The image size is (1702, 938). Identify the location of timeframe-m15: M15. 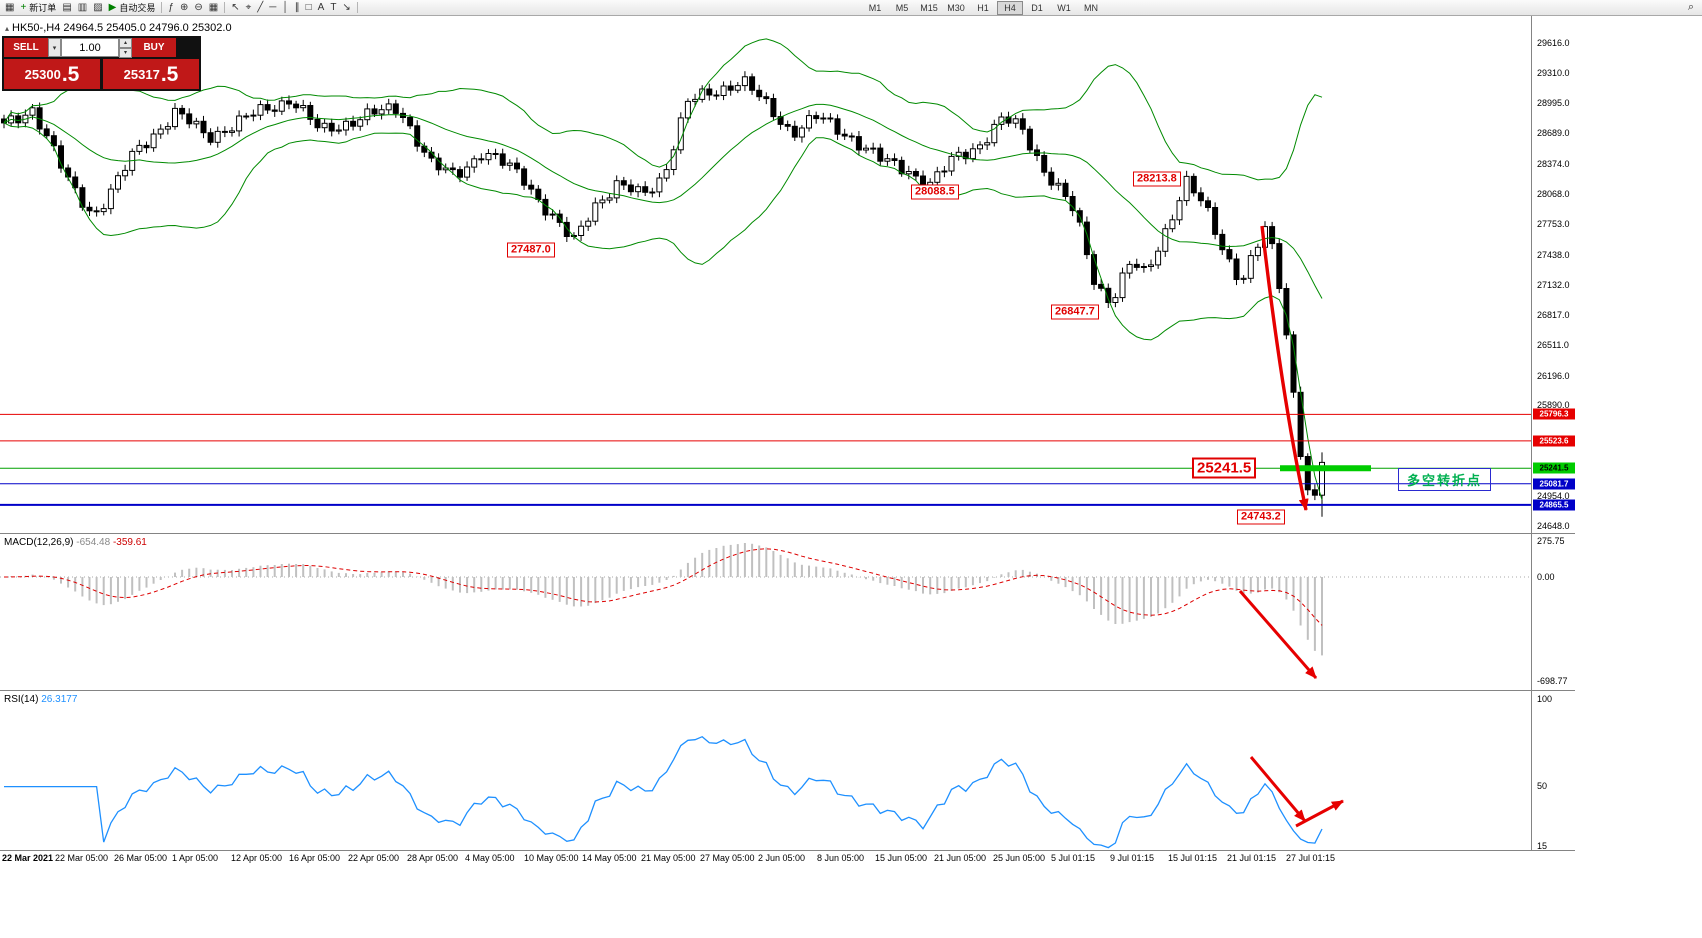
(929, 8).